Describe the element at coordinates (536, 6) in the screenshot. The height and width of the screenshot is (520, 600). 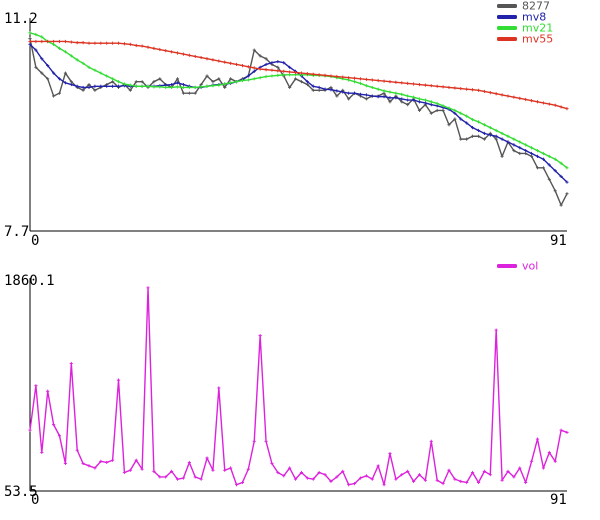
I see `chart1-legend-8277-label: 8277` at that location.